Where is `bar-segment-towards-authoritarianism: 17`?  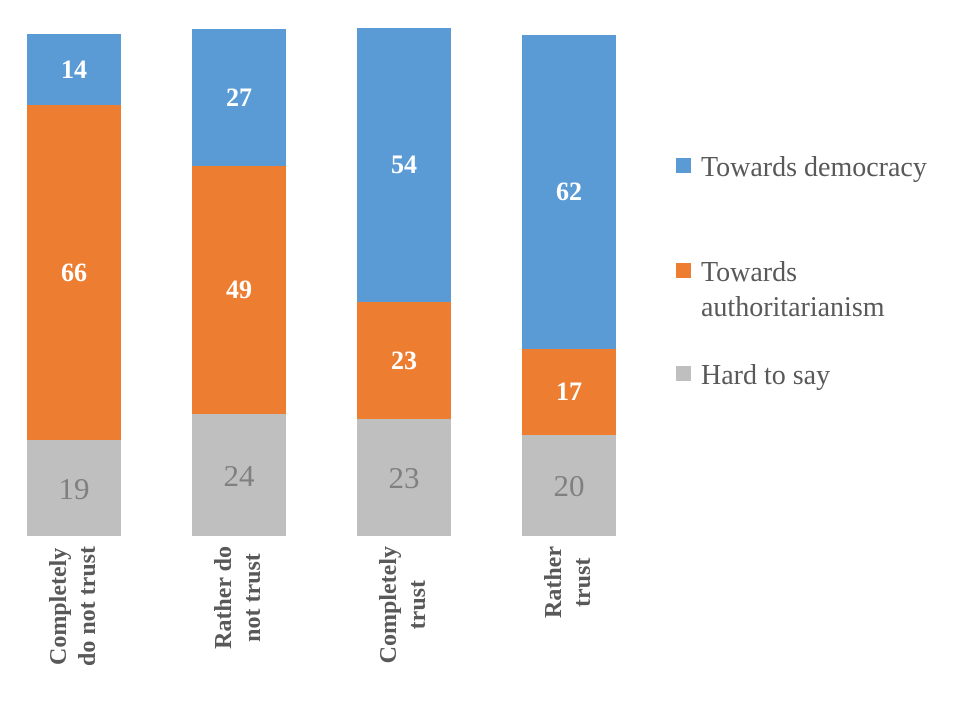
bar-segment-towards-authoritarianism: 17 is located at coordinates (569, 392).